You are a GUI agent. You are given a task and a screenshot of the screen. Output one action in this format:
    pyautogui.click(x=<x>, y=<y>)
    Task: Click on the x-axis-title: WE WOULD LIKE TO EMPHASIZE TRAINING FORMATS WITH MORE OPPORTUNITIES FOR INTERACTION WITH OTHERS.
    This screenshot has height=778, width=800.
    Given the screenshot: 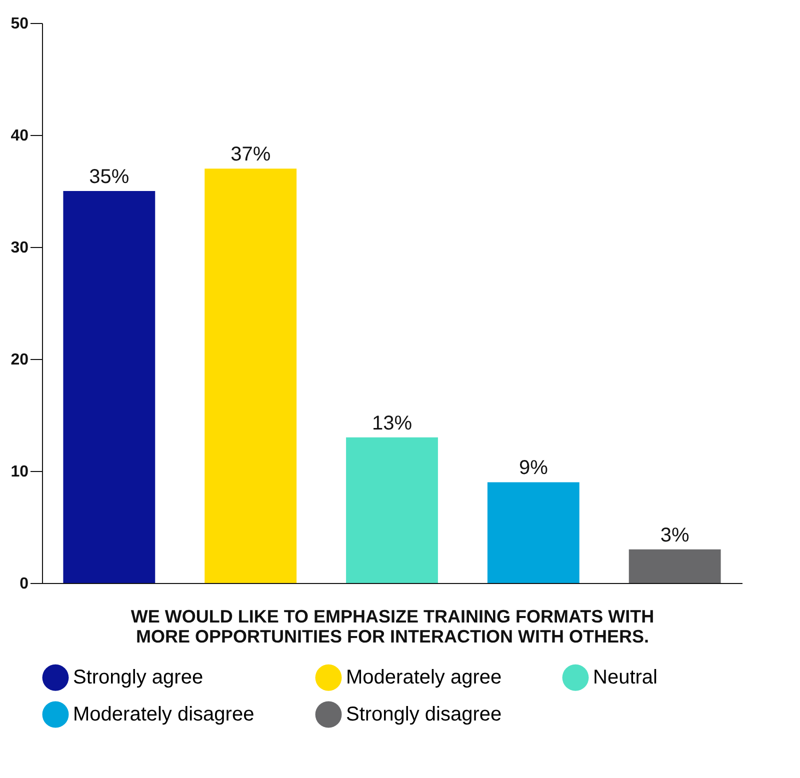 What is the action you would take?
    pyautogui.click(x=392, y=626)
    